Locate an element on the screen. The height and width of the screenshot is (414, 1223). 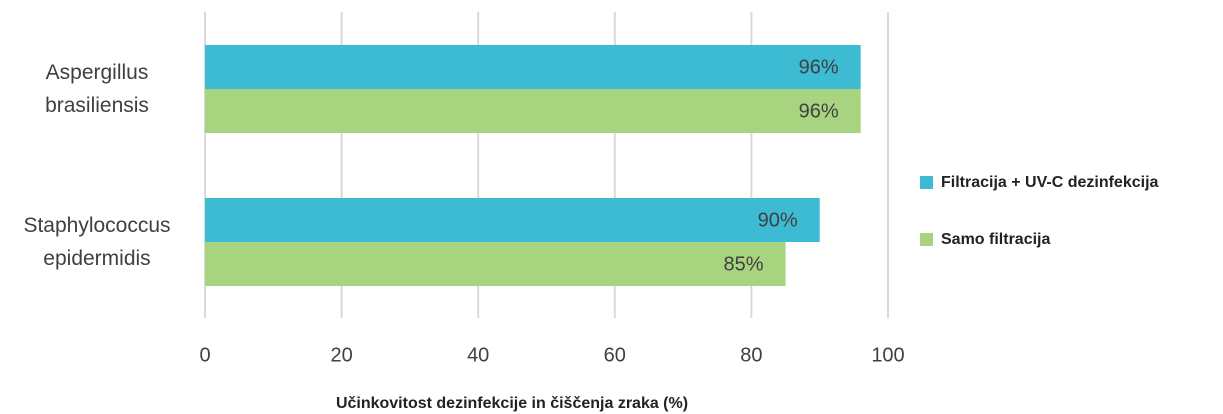
x-tick-label: 100 is located at coordinates (887, 355).